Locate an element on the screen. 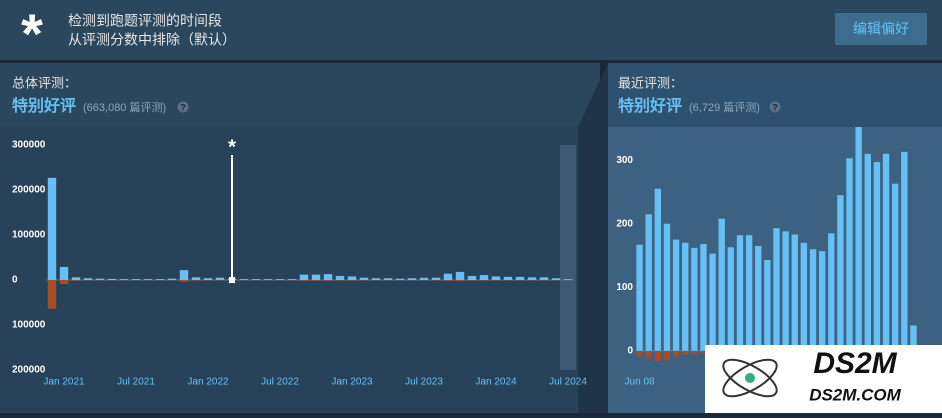 The width and height of the screenshot is (942, 418). y-tick-label: 300 is located at coordinates (624, 160).